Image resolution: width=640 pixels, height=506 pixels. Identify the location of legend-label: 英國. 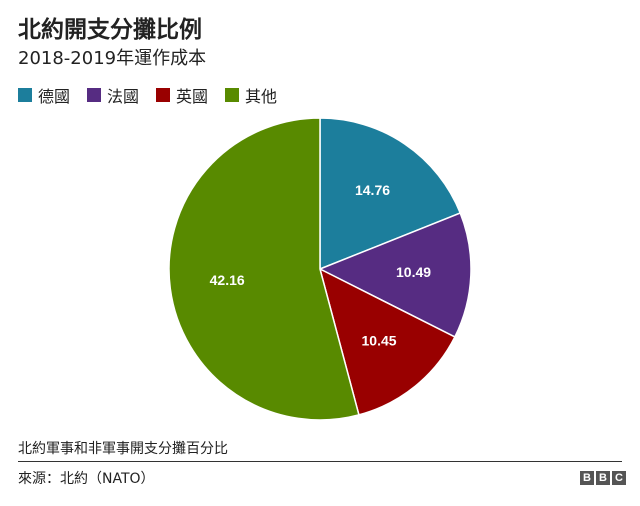
(192, 96).